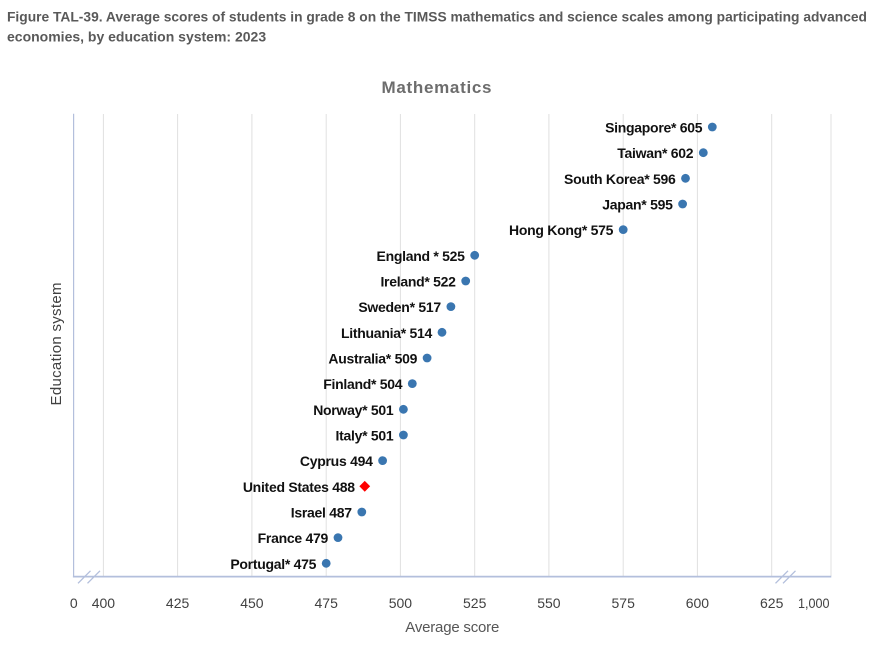 The height and width of the screenshot is (664, 879). What do you see at coordinates (549, 603) in the screenshot?
I see `svg-text: 550` at bounding box center [549, 603].